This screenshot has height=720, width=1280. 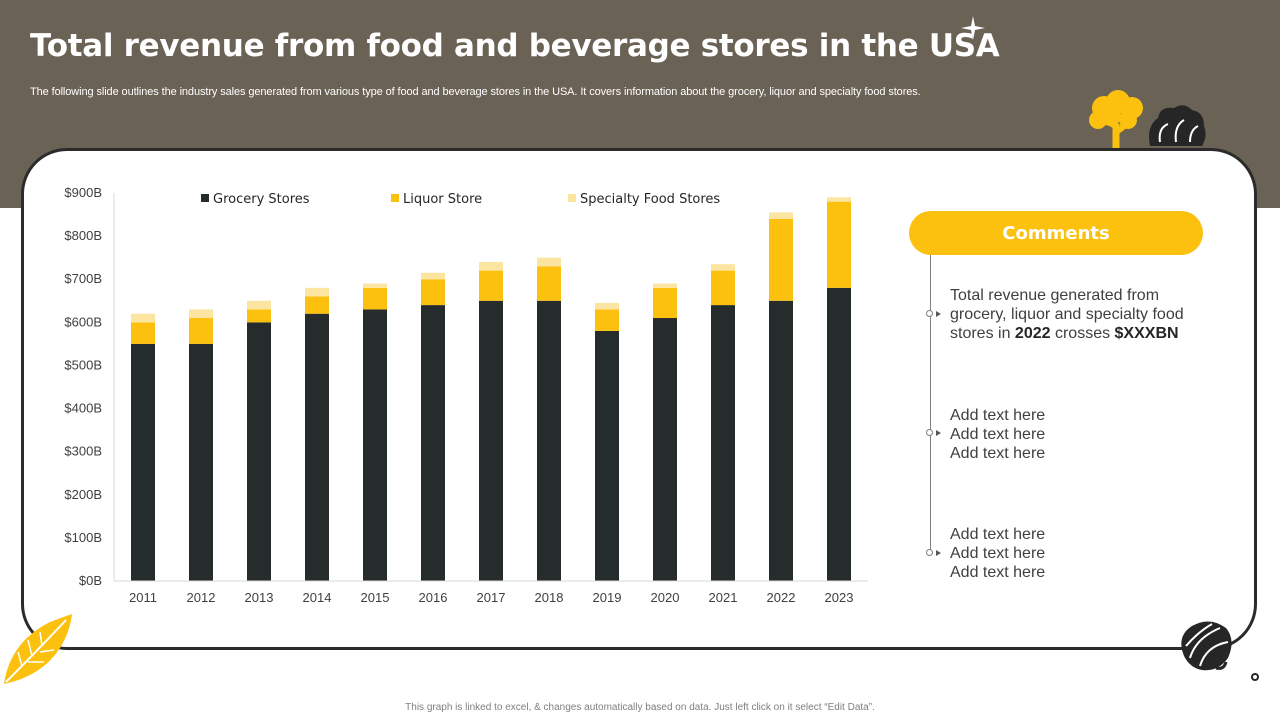 What do you see at coordinates (83, 192) in the screenshot?
I see `y-tick-label: $900B` at bounding box center [83, 192].